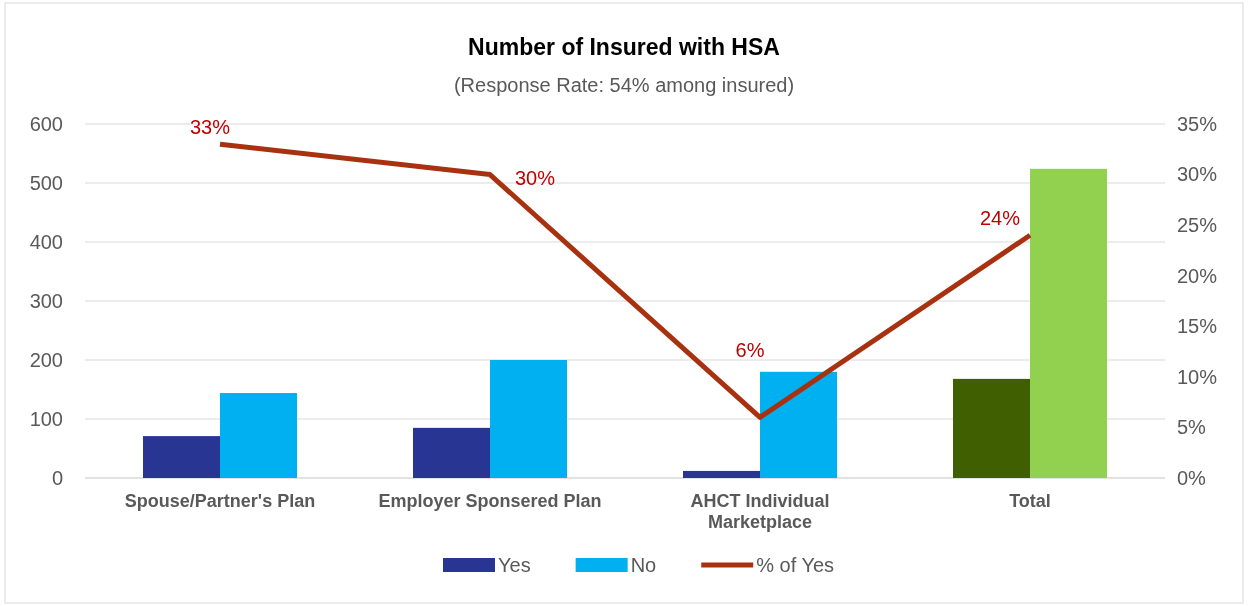  I want to click on x-tick-label: Employer Sponsered Plan, so click(490, 500).